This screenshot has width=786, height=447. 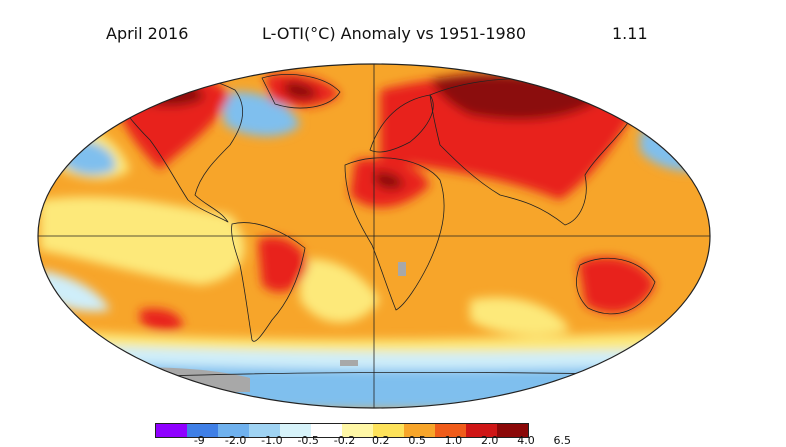 What do you see at coordinates (167, 91) in the screenshot?
I see `very-hot-zone-alaska` at bounding box center [167, 91].